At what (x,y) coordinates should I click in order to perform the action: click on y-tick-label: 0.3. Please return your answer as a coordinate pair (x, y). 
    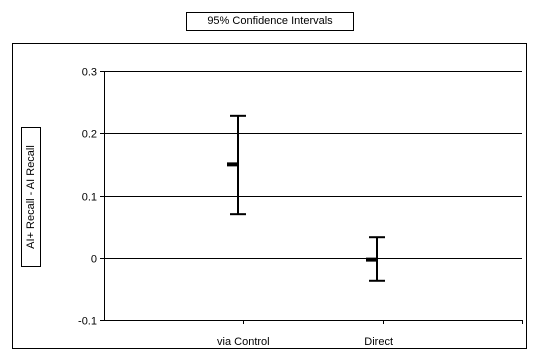
    Looking at the image, I should click on (89, 73).